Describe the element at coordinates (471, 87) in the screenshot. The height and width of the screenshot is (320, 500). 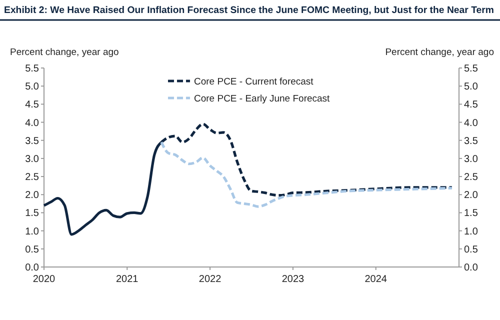
I see `y2-tick-label: 5.0` at that location.